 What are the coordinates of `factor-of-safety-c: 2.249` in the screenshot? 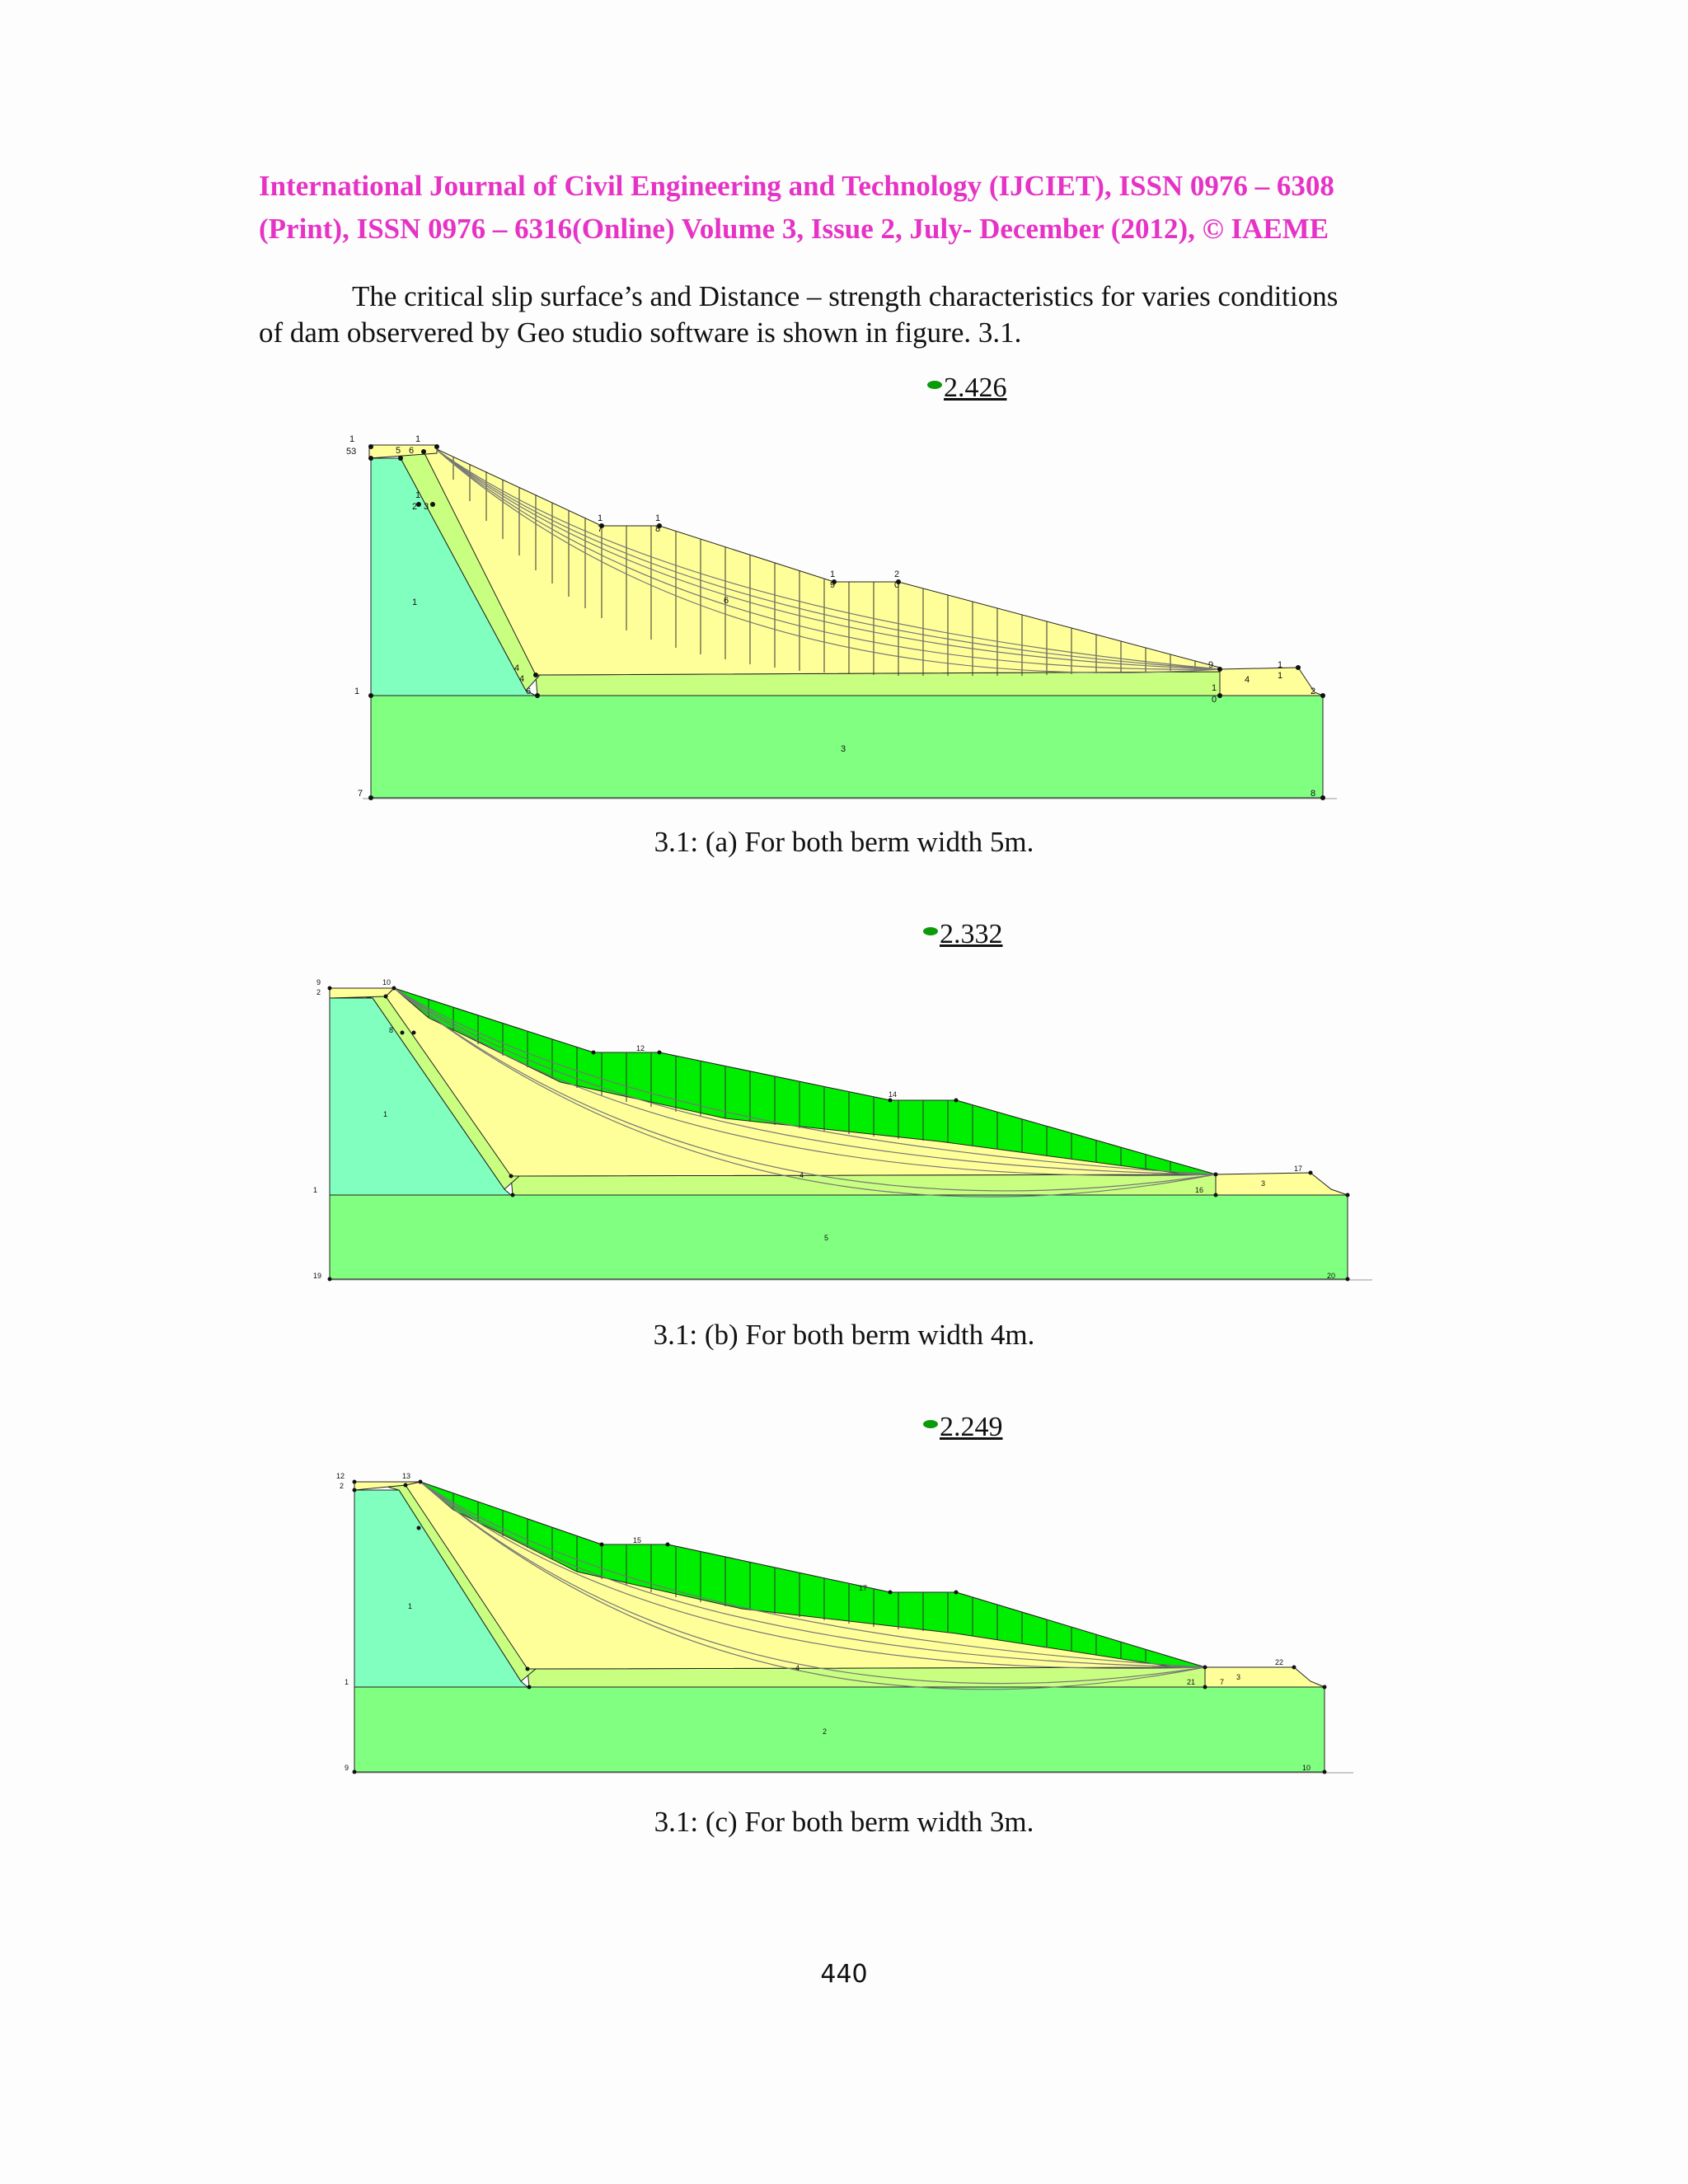 It's located at (963, 1427).